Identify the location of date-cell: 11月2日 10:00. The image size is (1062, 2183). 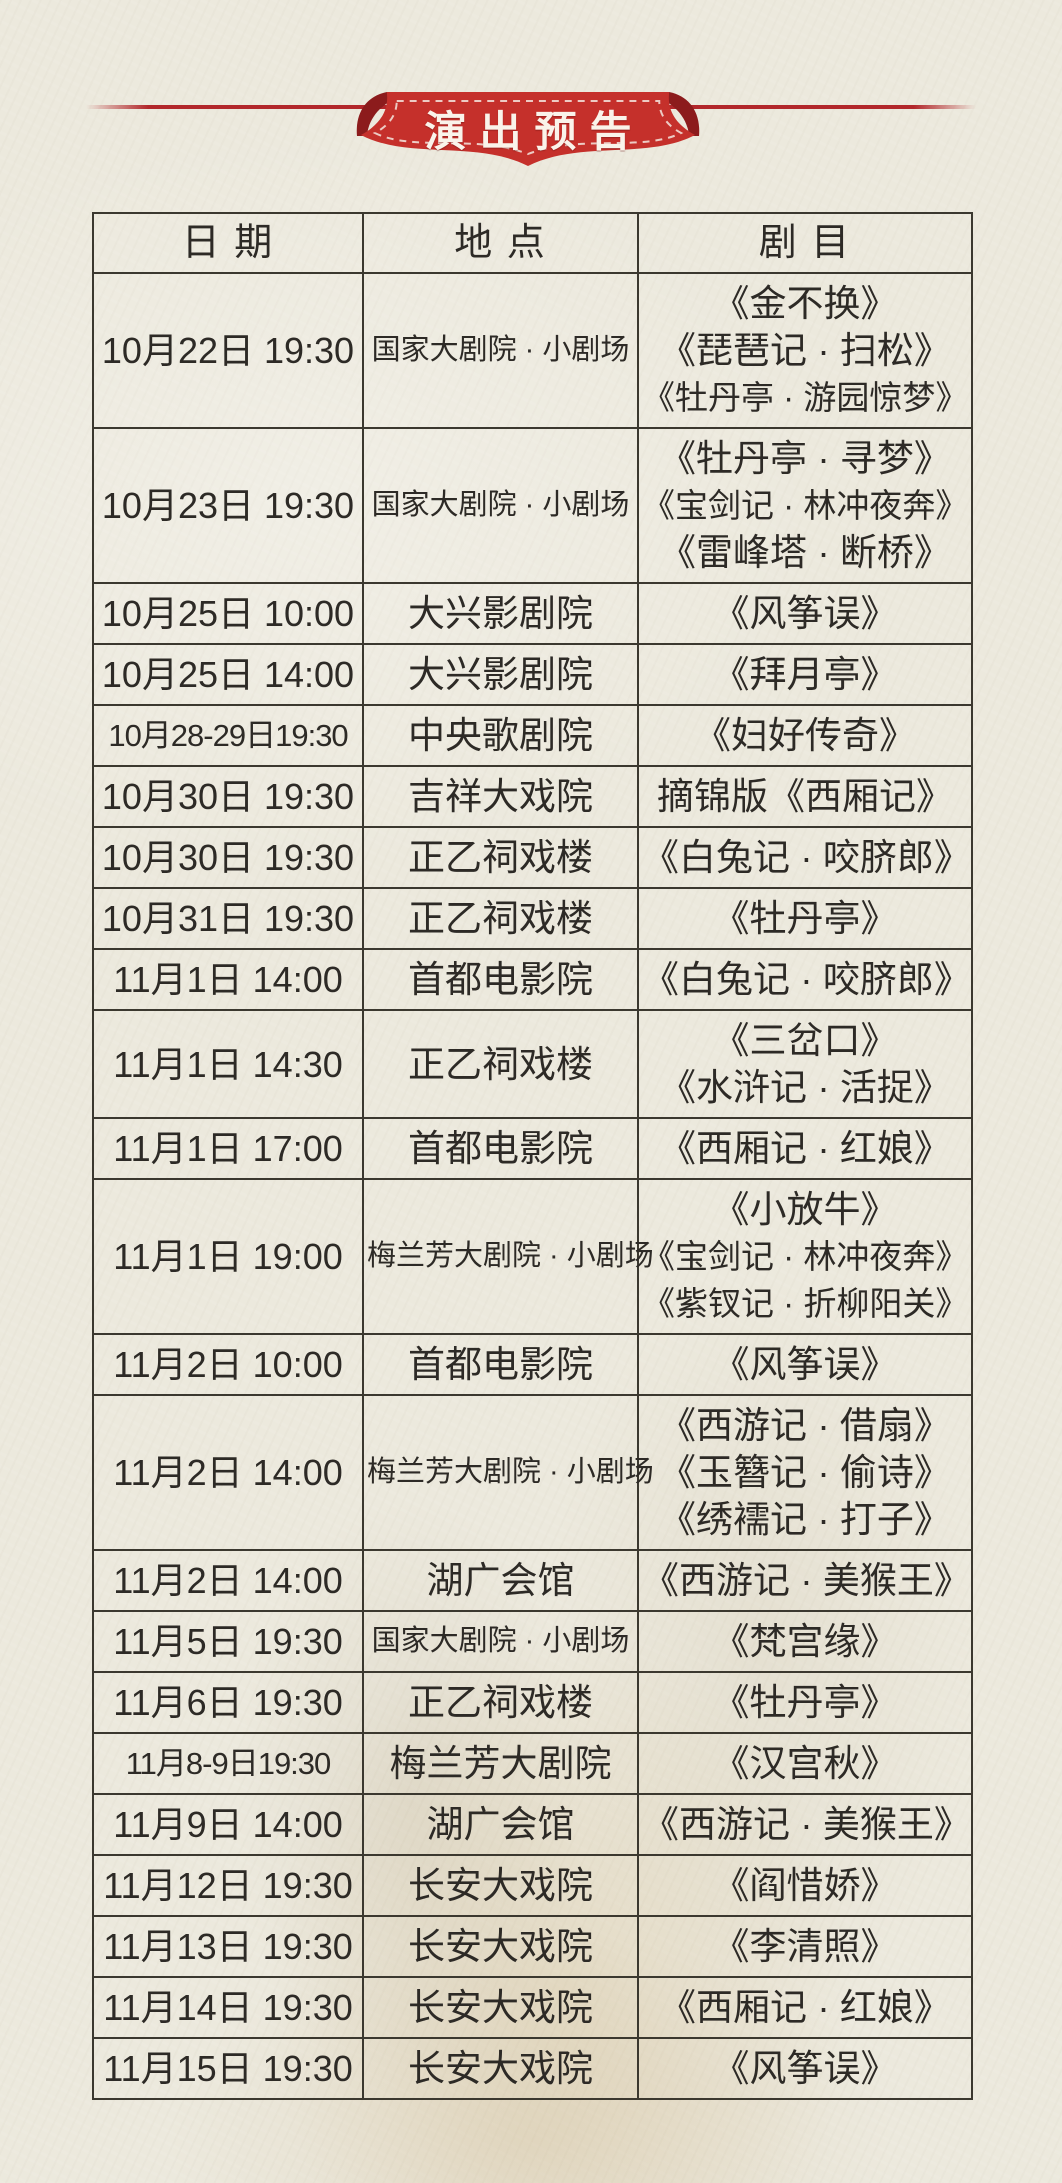
(228, 1364).